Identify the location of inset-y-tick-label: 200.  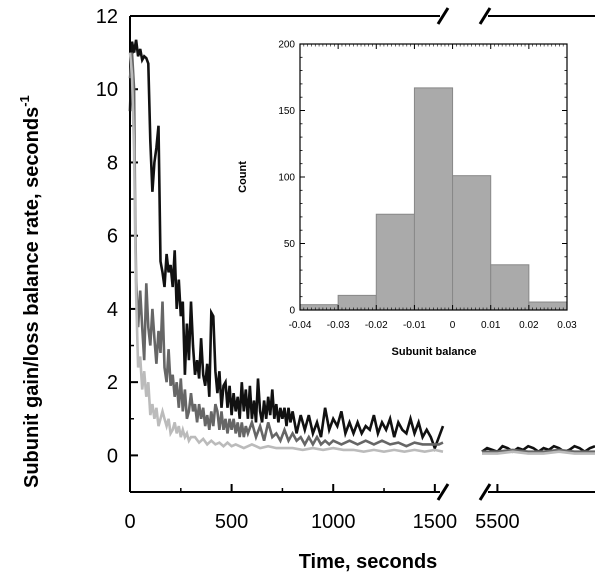
(286, 45).